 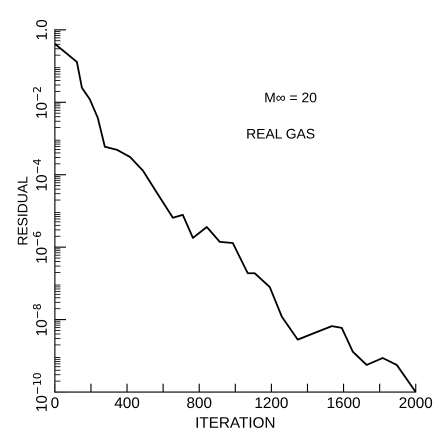 What do you see at coordinates (39, 102) in the screenshot?
I see `y-tick-label: 10$^{−2}$` at bounding box center [39, 102].